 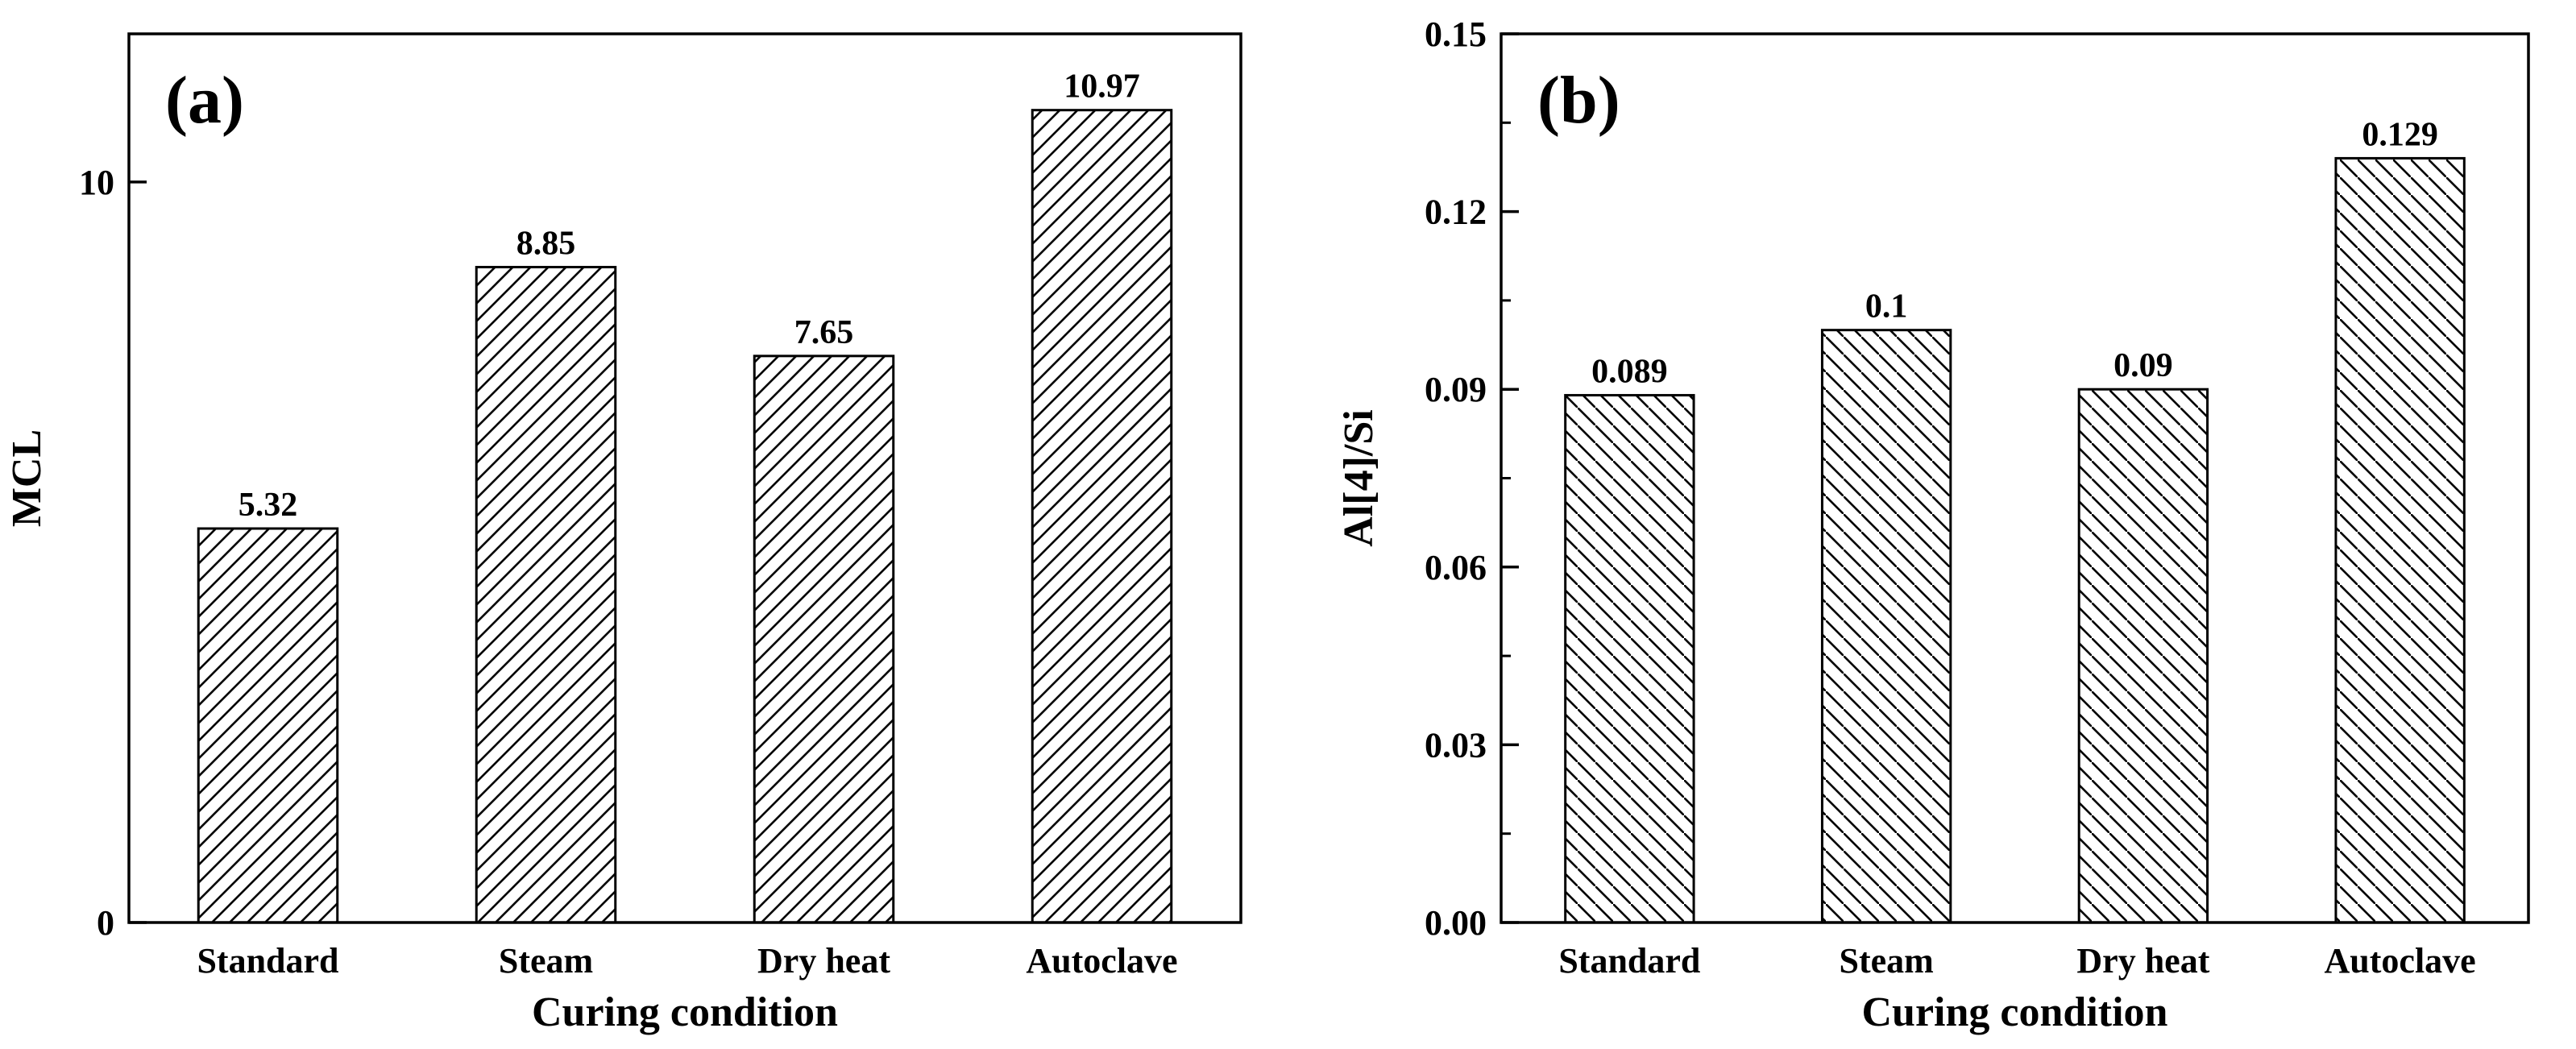 What do you see at coordinates (2143, 366) in the screenshot?
I see `data-label-b-dry-heat: 0.09` at bounding box center [2143, 366].